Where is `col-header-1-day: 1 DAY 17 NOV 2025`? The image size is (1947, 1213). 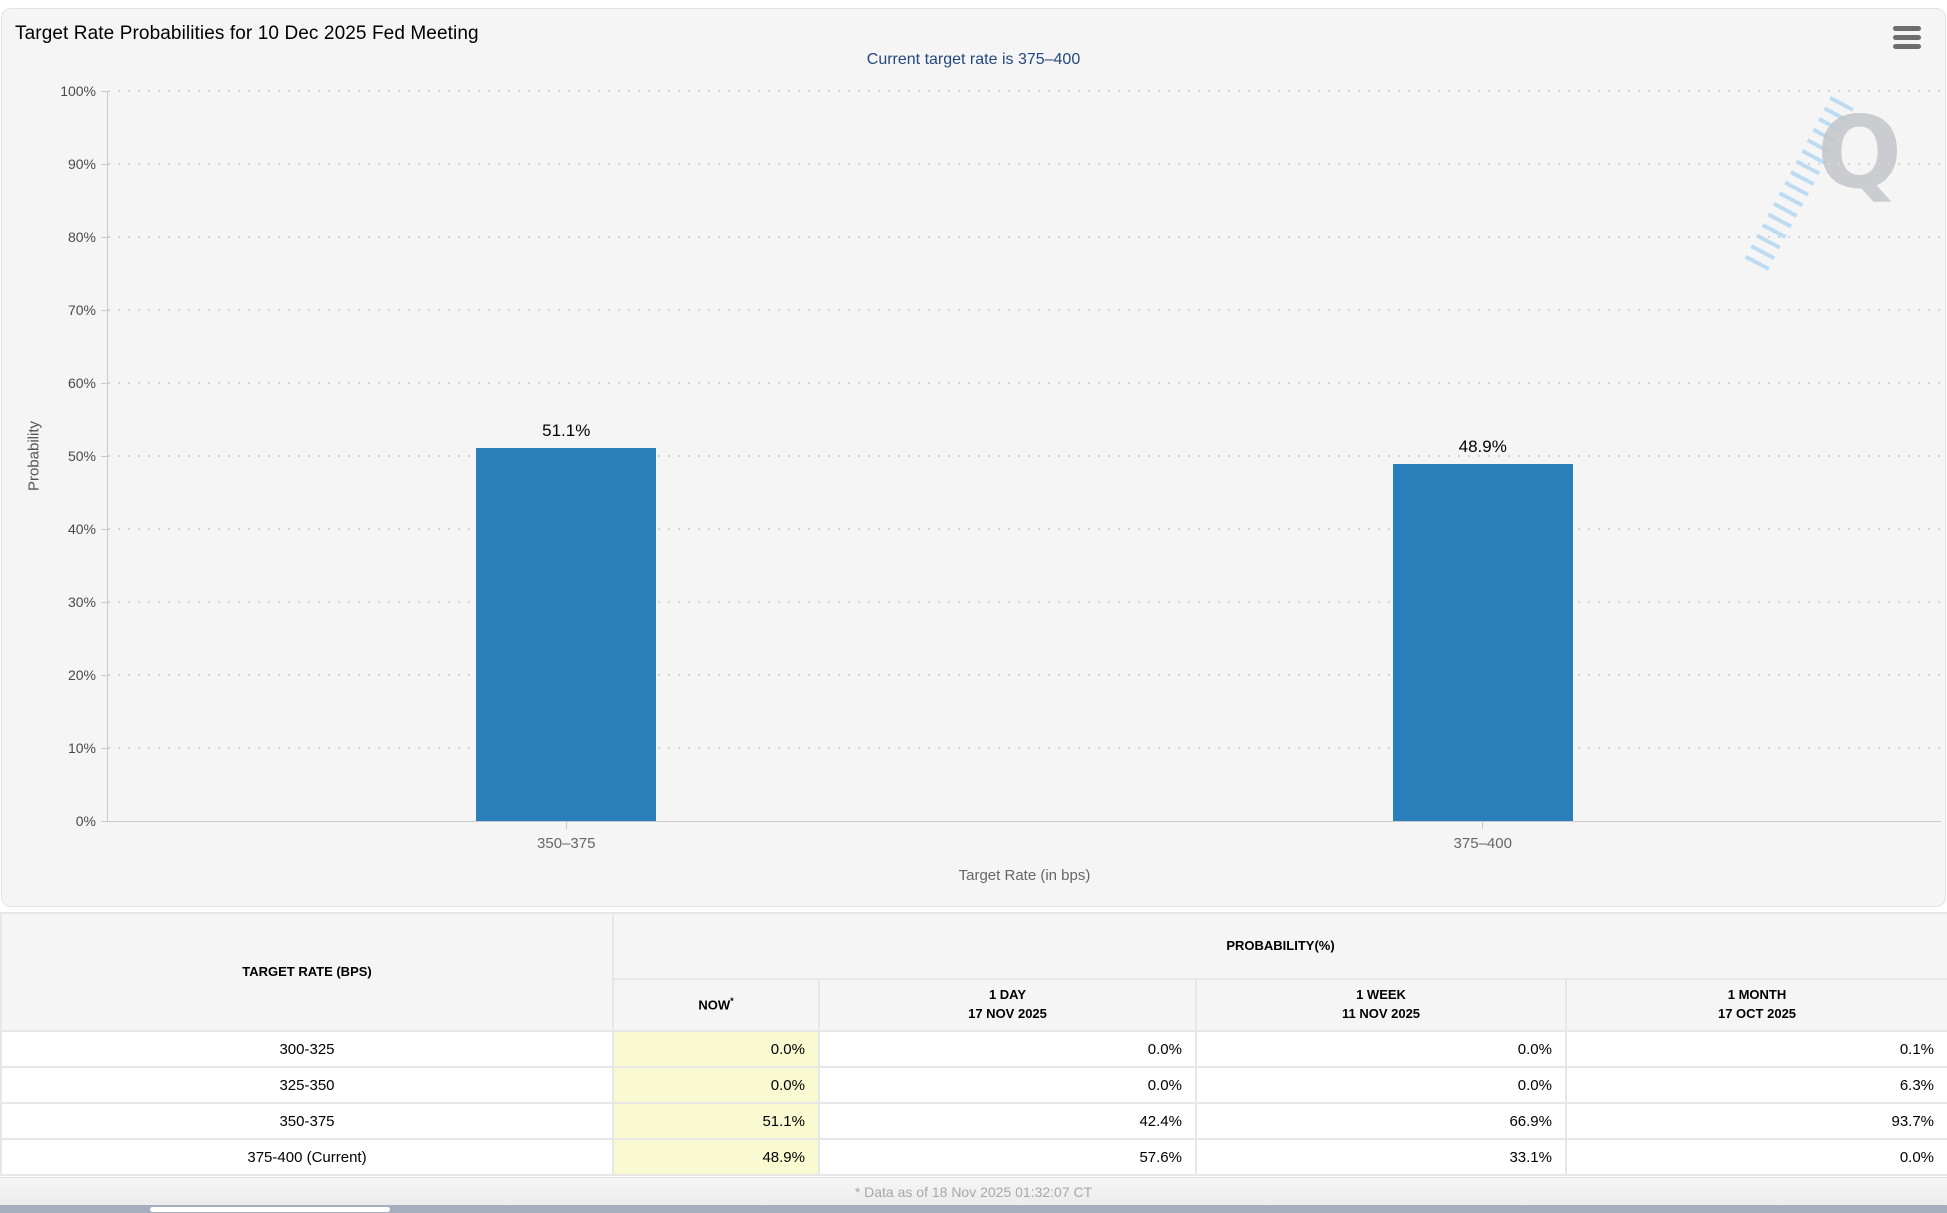
col-header-1-day: 1 DAY 17 NOV 2025 is located at coordinates (1007, 1005).